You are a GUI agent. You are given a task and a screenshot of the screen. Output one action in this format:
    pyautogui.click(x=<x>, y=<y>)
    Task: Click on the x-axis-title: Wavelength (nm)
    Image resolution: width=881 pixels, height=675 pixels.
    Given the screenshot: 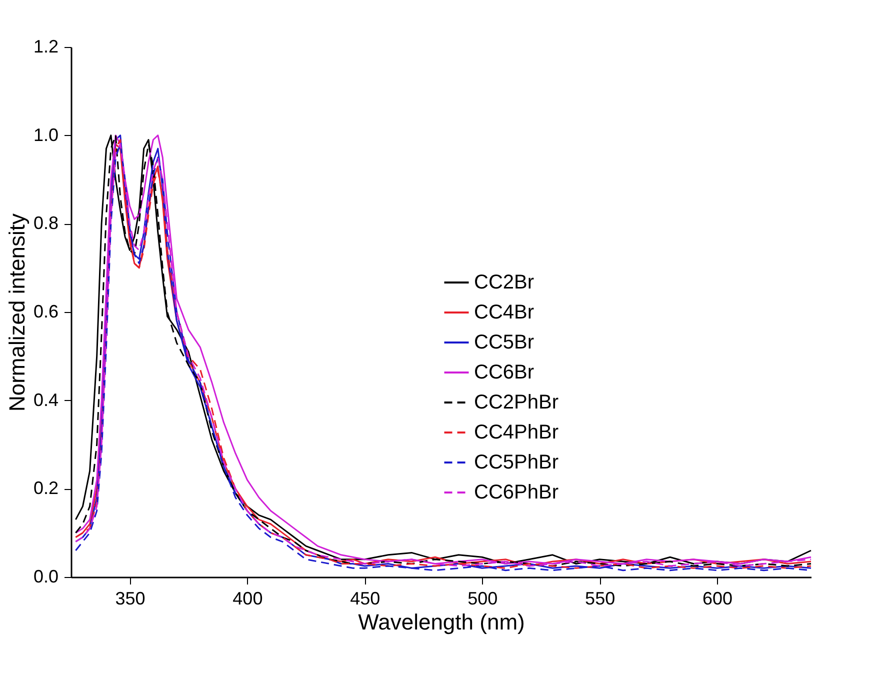 What is the action you would take?
    pyautogui.click(x=441, y=622)
    